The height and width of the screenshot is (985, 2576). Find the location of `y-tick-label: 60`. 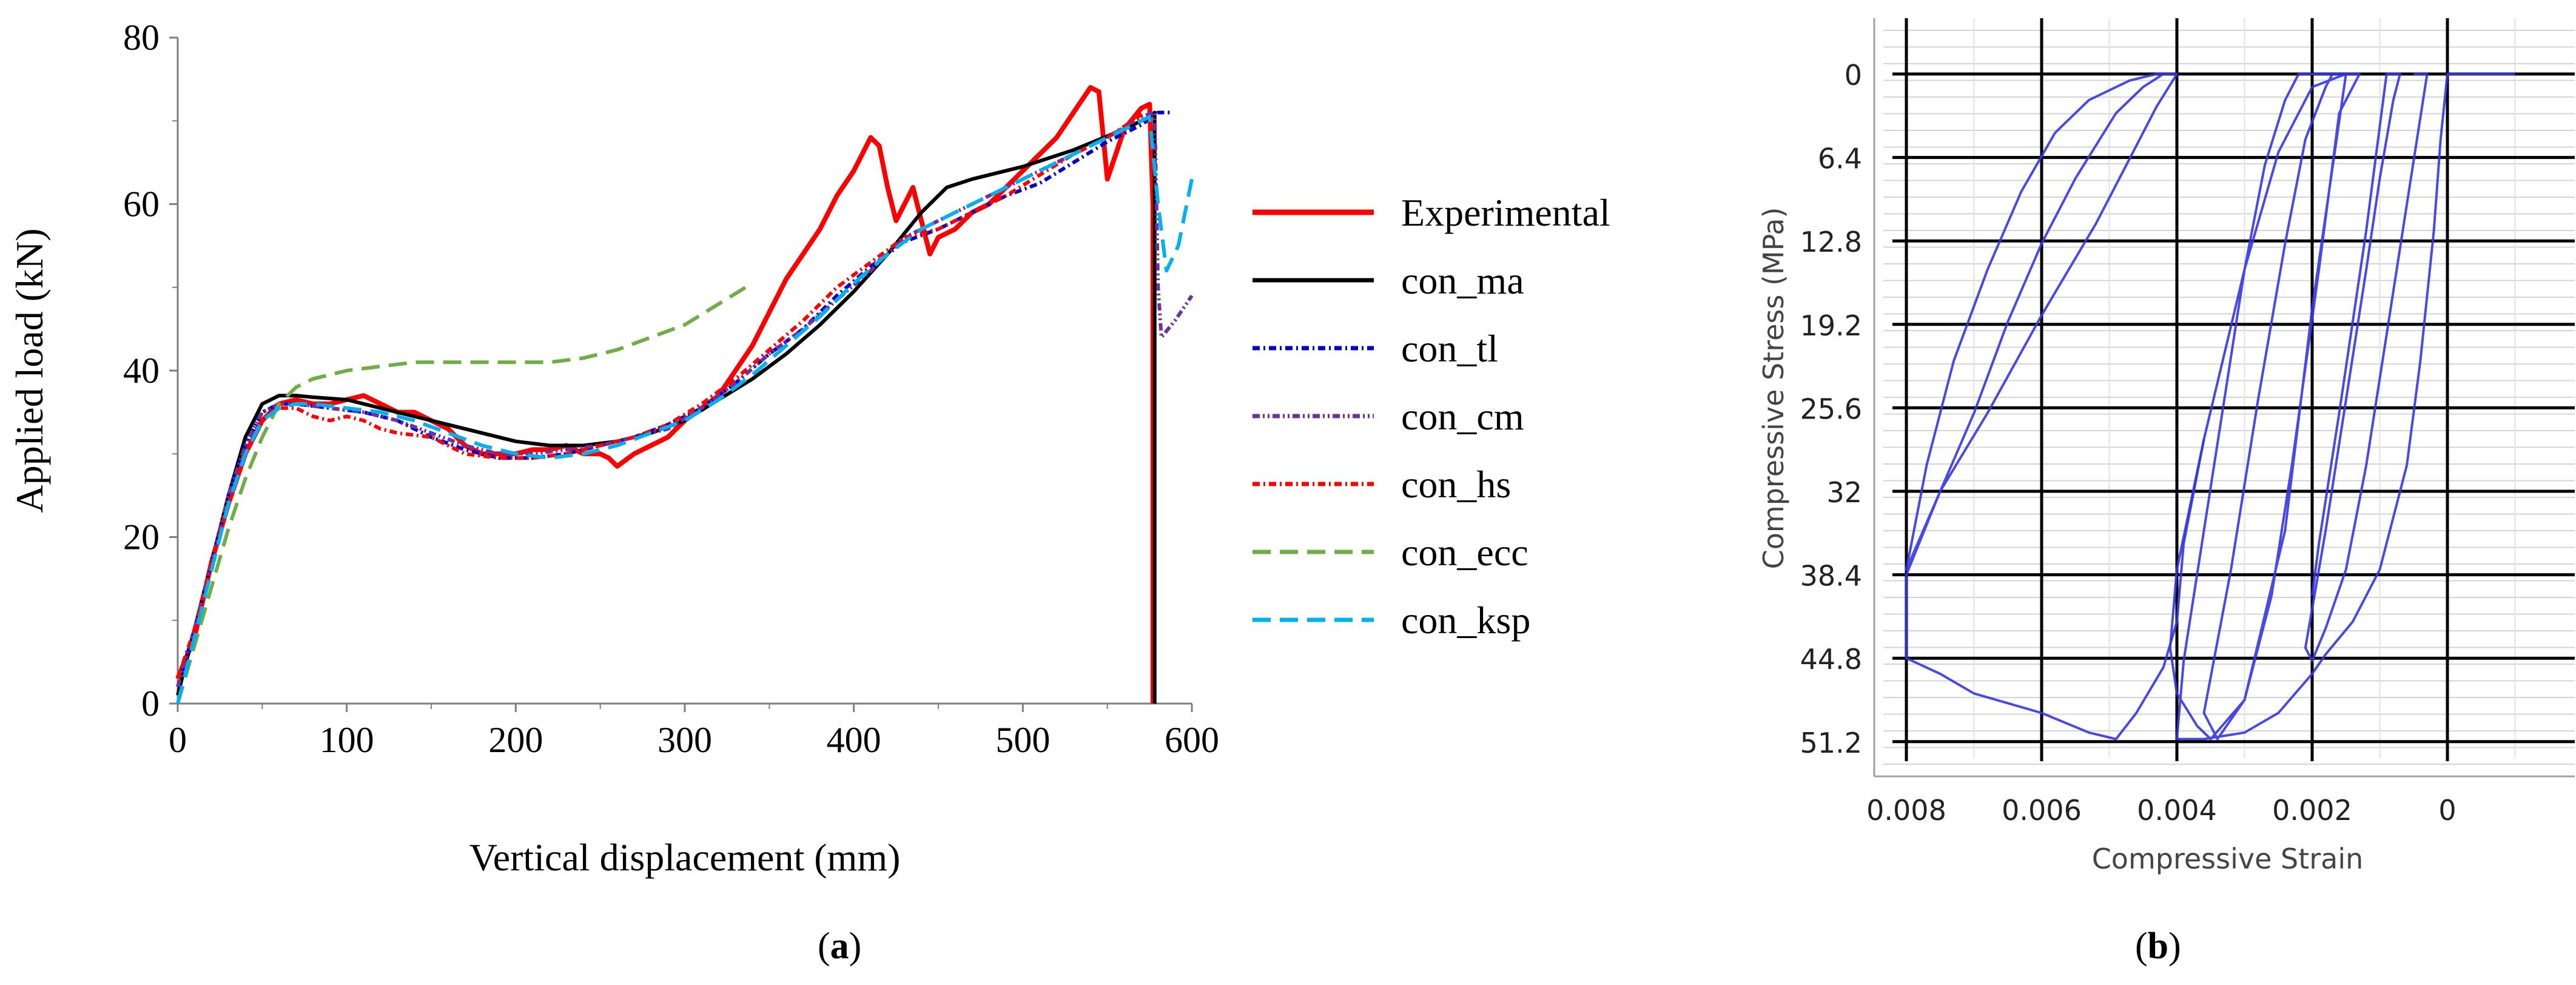

y-tick-label: 60 is located at coordinates (141, 204).